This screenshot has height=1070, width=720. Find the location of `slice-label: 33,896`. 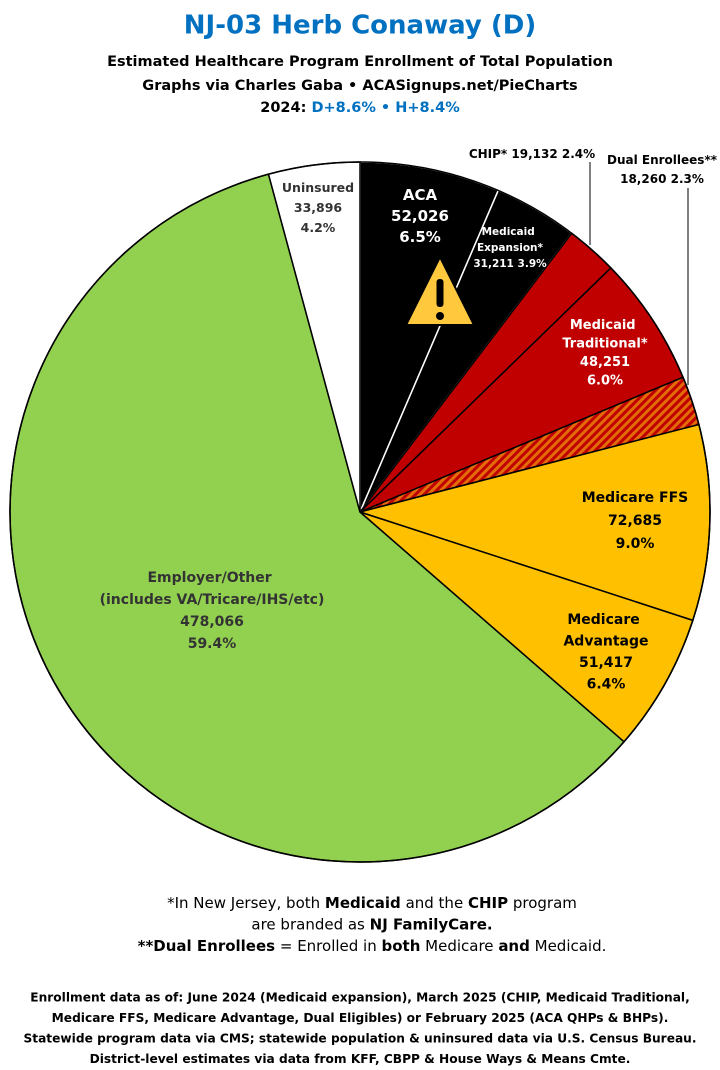

slice-label: 33,896 is located at coordinates (318, 207).